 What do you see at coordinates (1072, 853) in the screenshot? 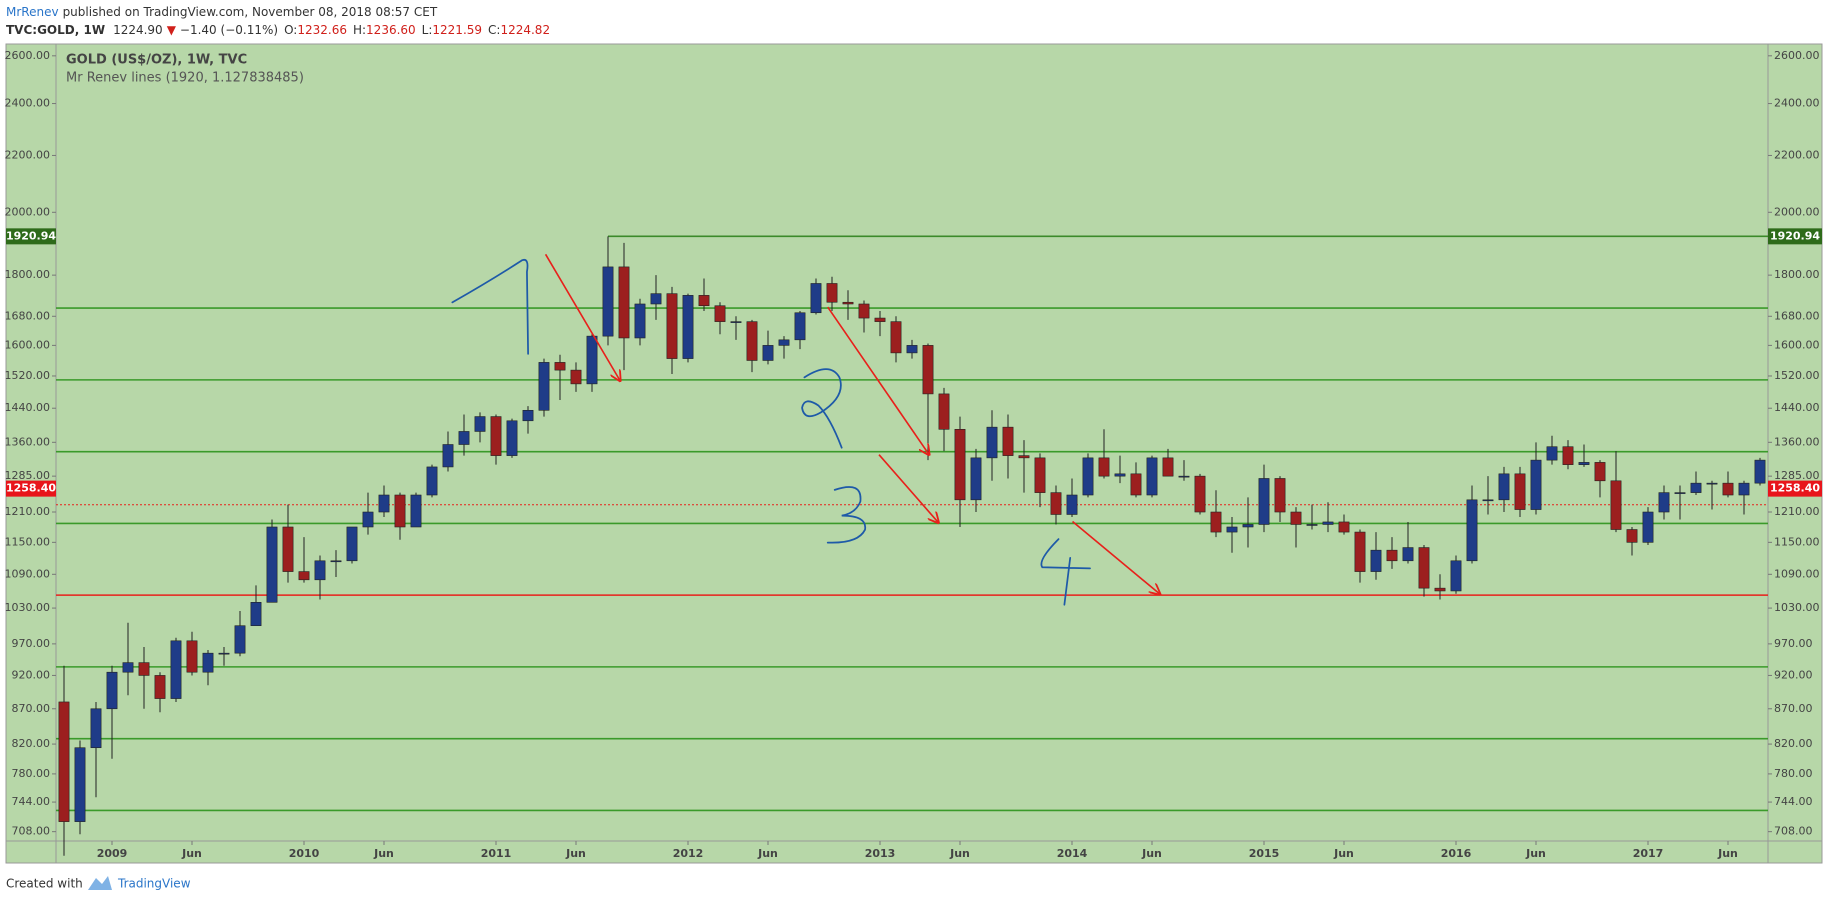
I see `x-tick-label: 2014` at bounding box center [1072, 853].